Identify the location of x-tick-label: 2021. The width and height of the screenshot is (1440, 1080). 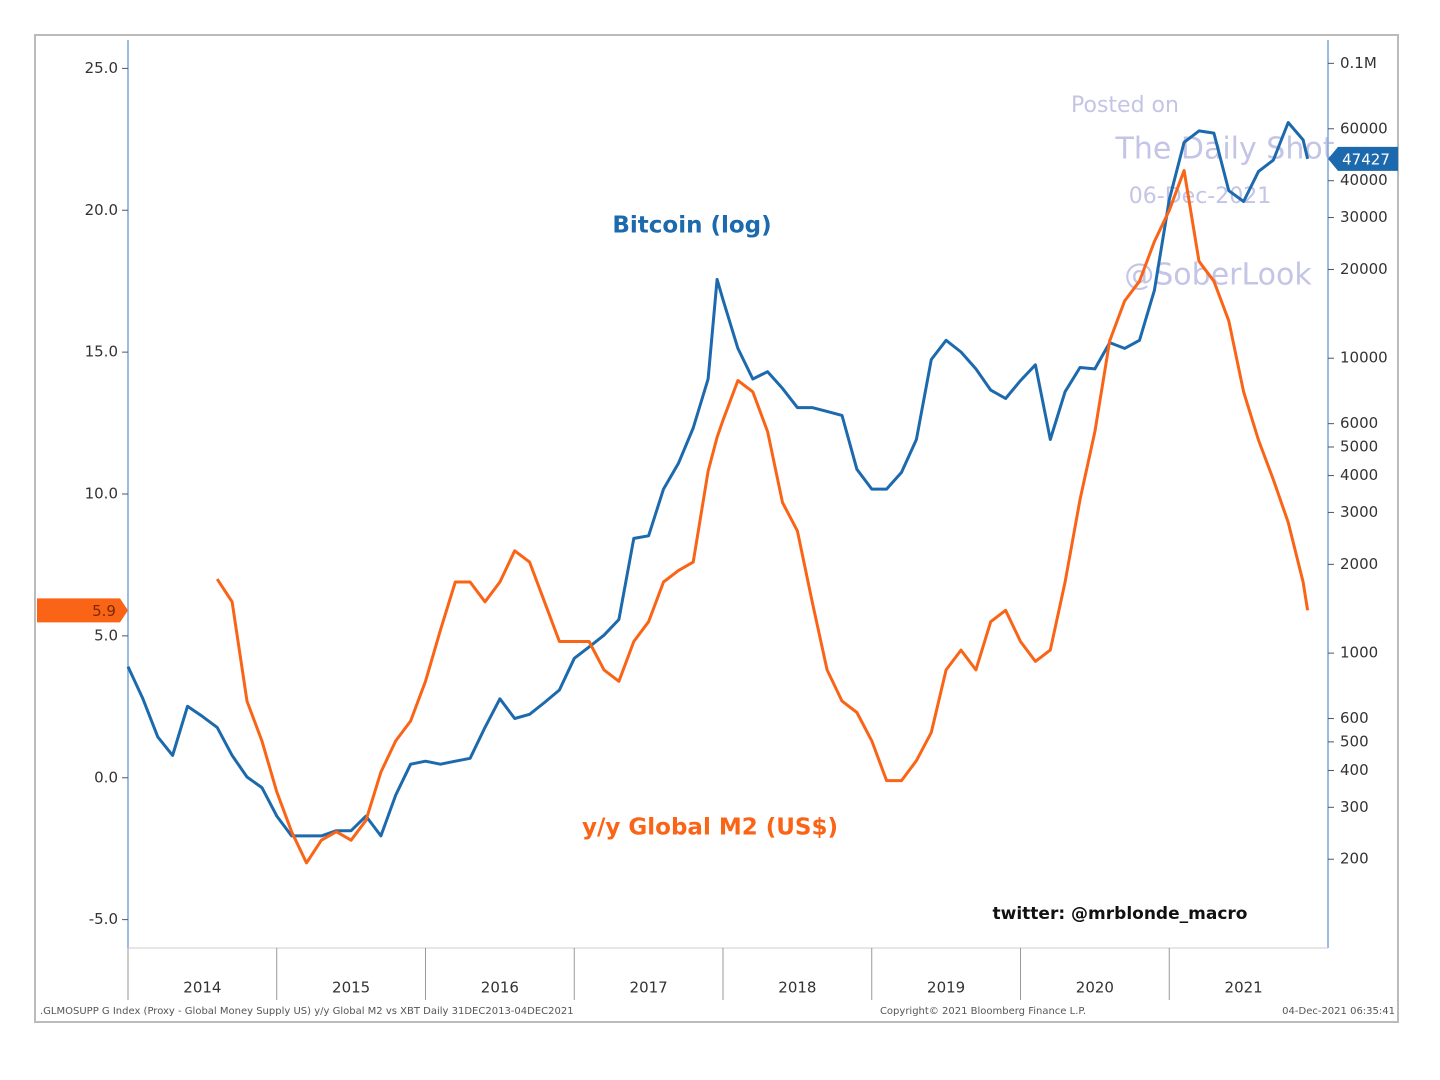
(1244, 988).